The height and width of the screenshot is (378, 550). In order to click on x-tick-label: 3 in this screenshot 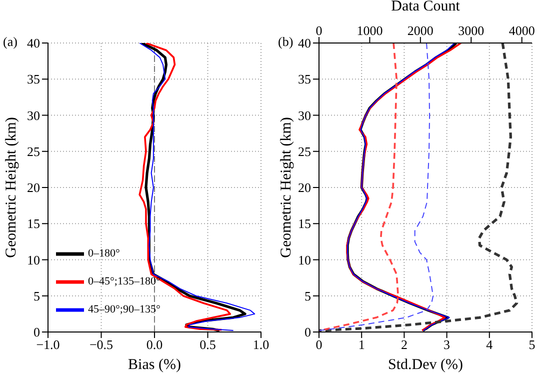, I will do `click(447, 344)`.